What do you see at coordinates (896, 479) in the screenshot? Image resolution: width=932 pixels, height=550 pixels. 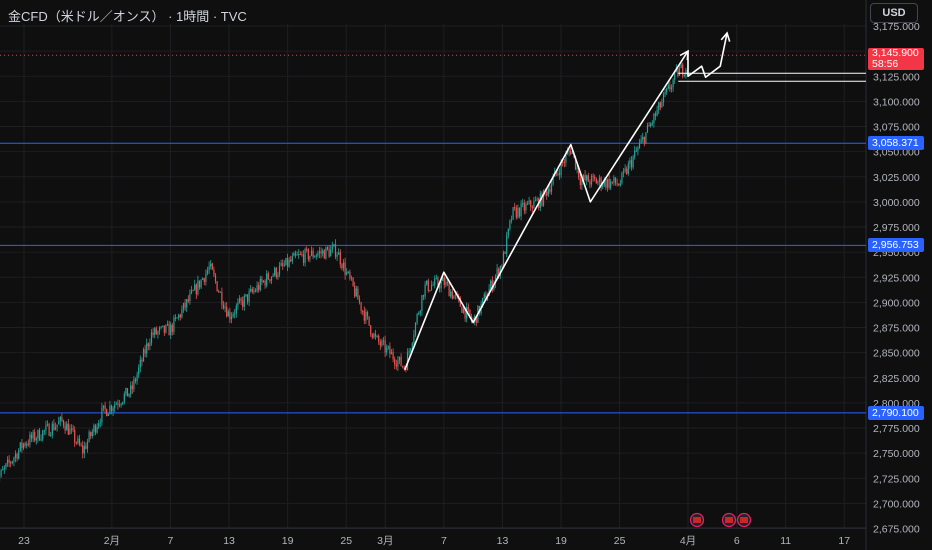 I see `y-tick-label: 2,725.000` at bounding box center [896, 479].